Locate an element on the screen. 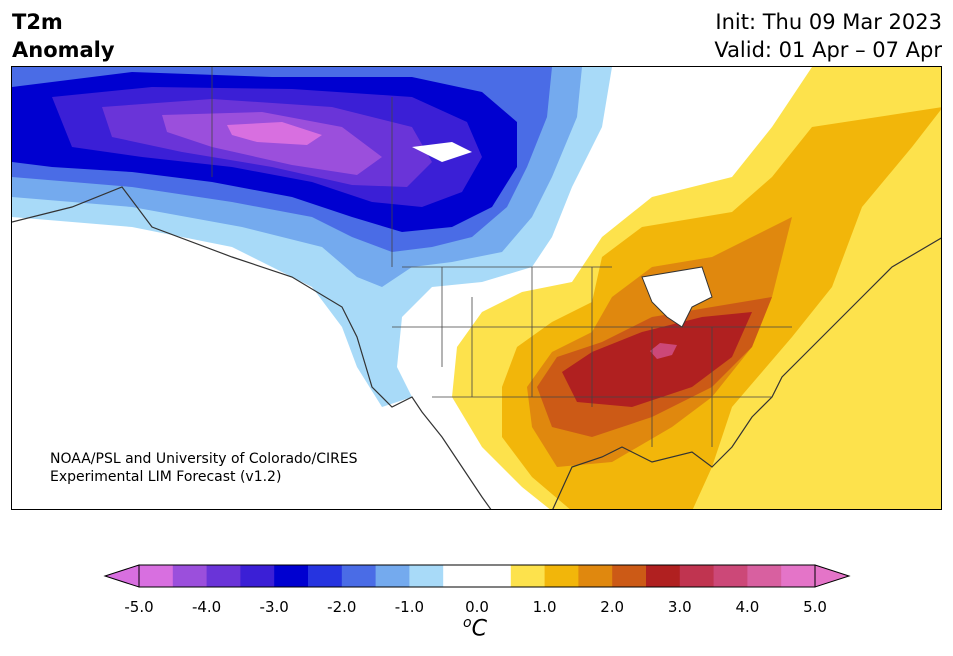 This screenshot has width=953, height=656. colorbar-segments is located at coordinates (477, 576).